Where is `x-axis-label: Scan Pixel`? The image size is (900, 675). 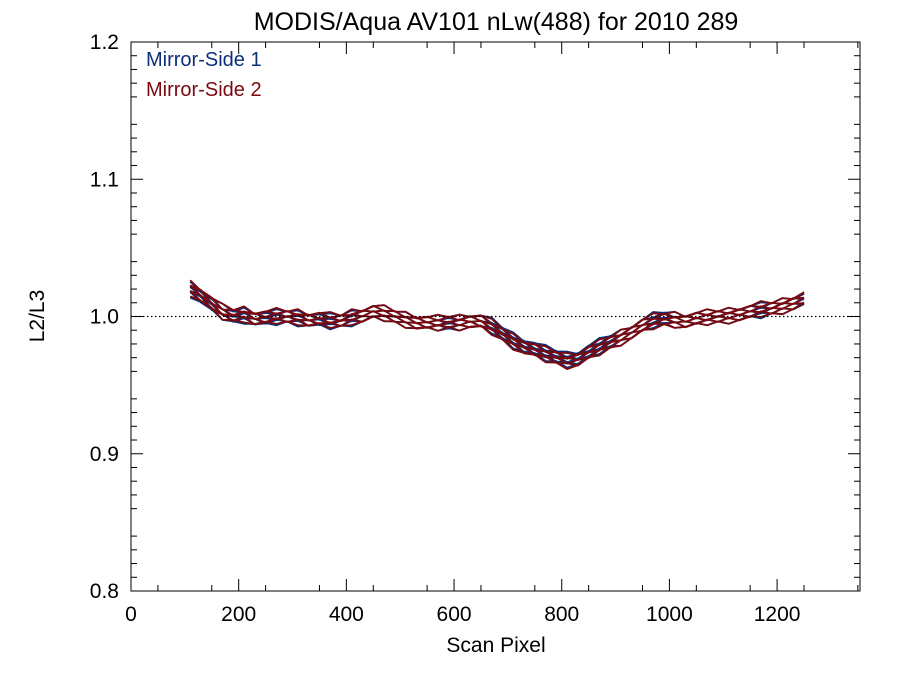
x-axis-label: Scan Pixel is located at coordinates (495, 645).